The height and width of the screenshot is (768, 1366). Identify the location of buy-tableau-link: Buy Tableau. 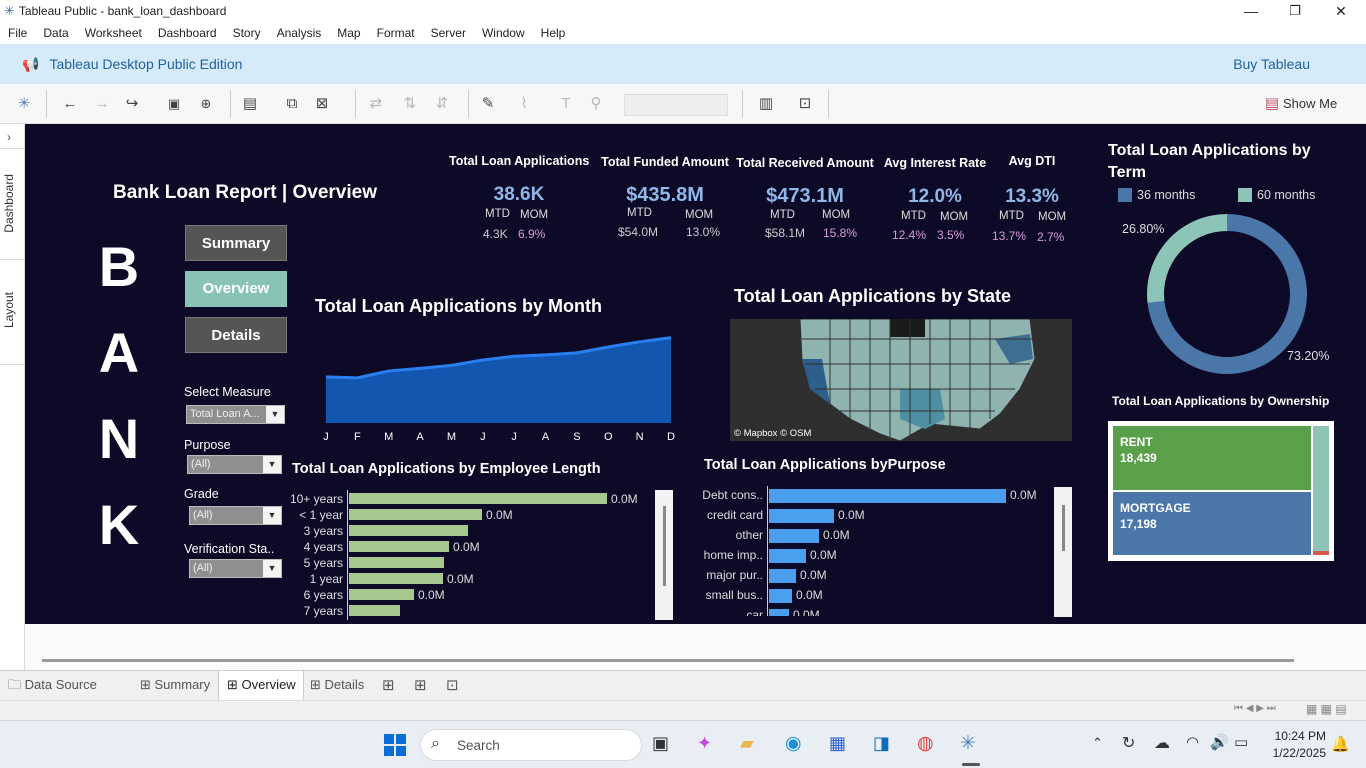
(1271, 64).